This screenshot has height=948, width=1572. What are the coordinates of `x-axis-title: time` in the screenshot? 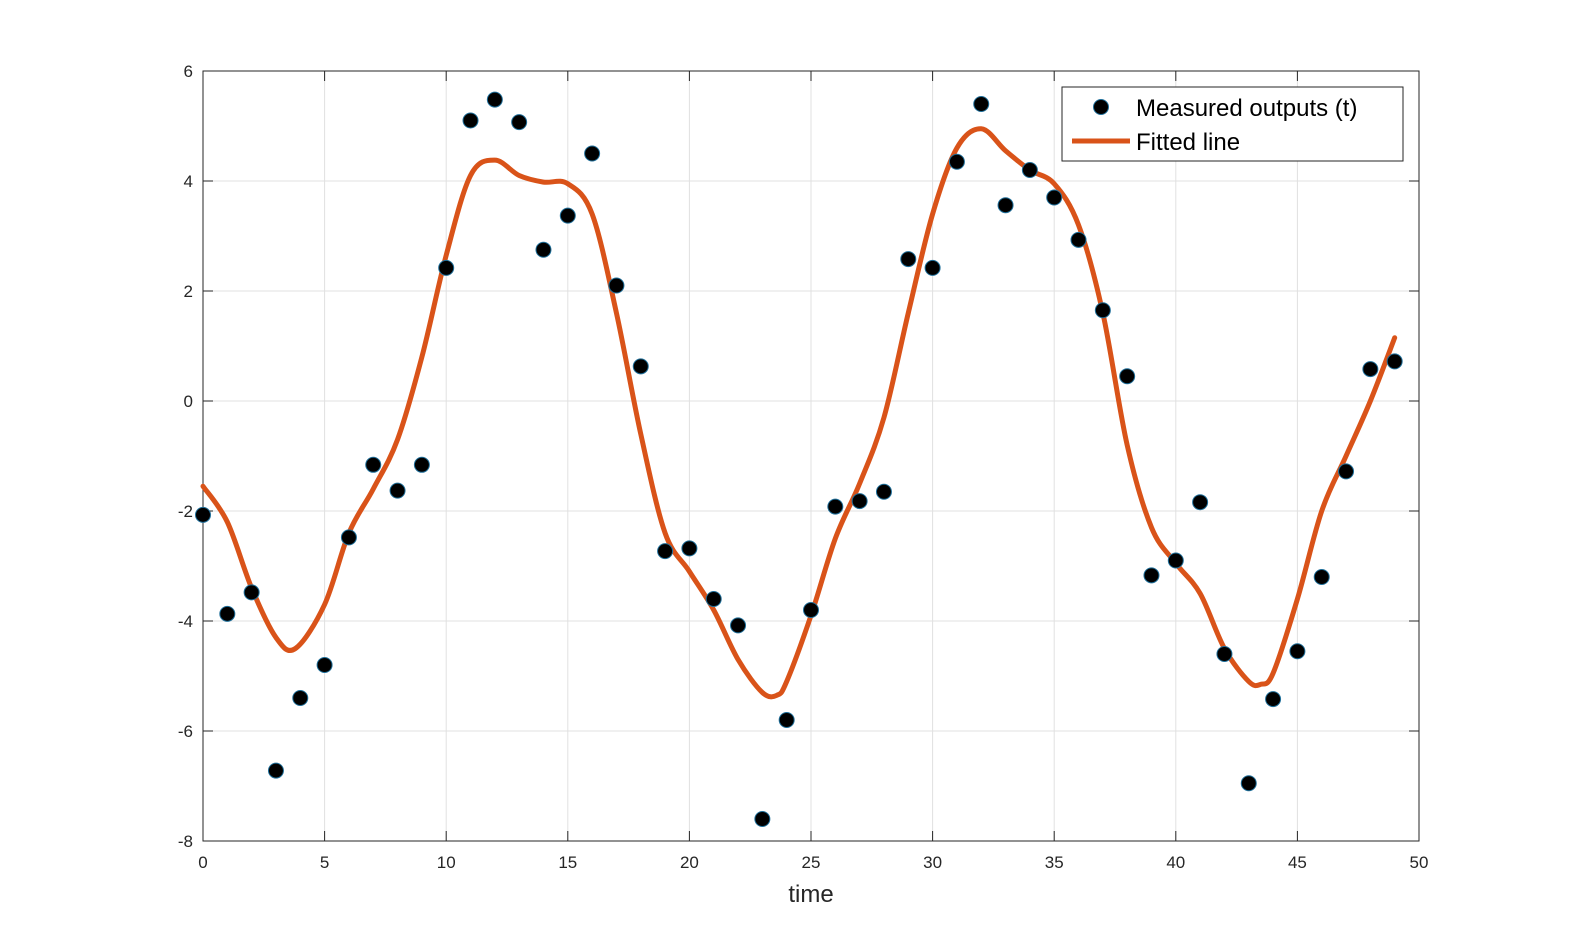 It's located at (810, 894).